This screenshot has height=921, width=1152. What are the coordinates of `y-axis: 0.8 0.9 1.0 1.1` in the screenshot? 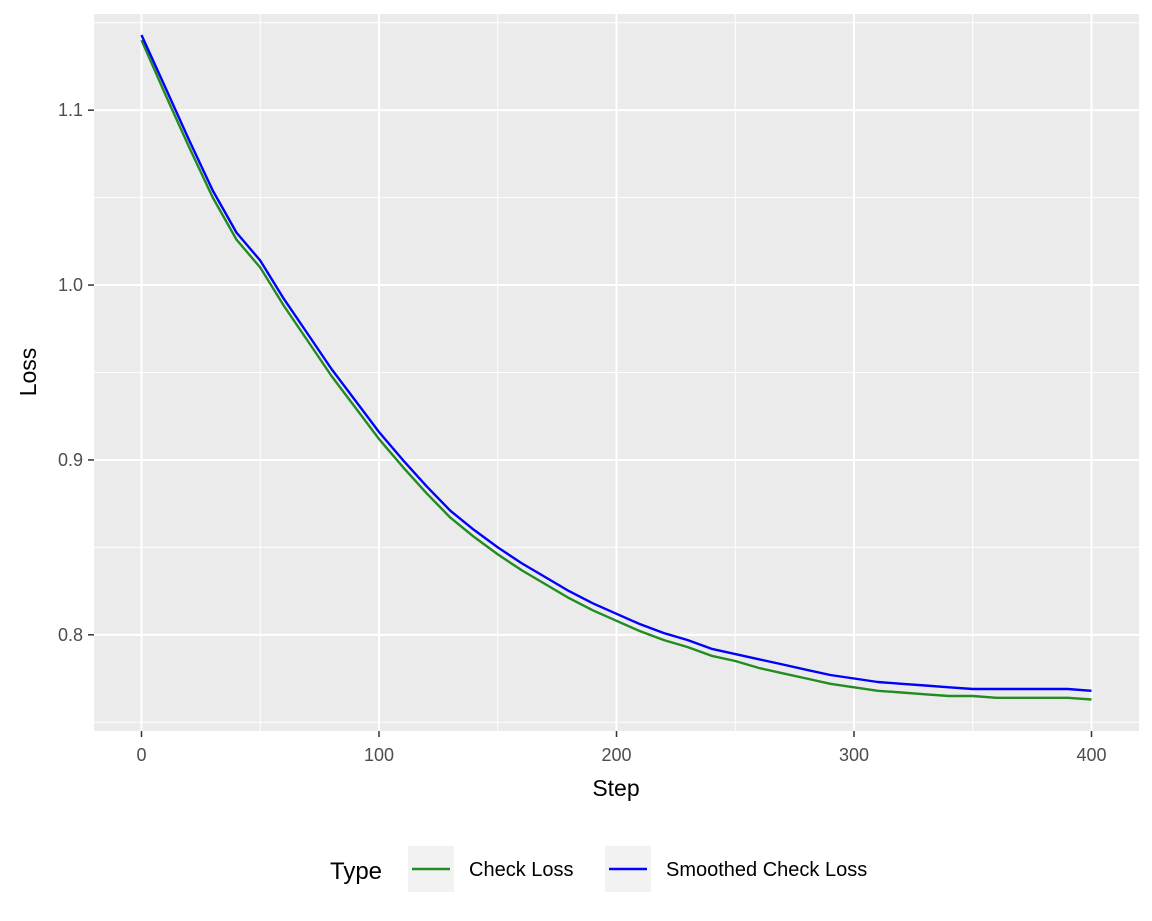 It's located at (76, 372).